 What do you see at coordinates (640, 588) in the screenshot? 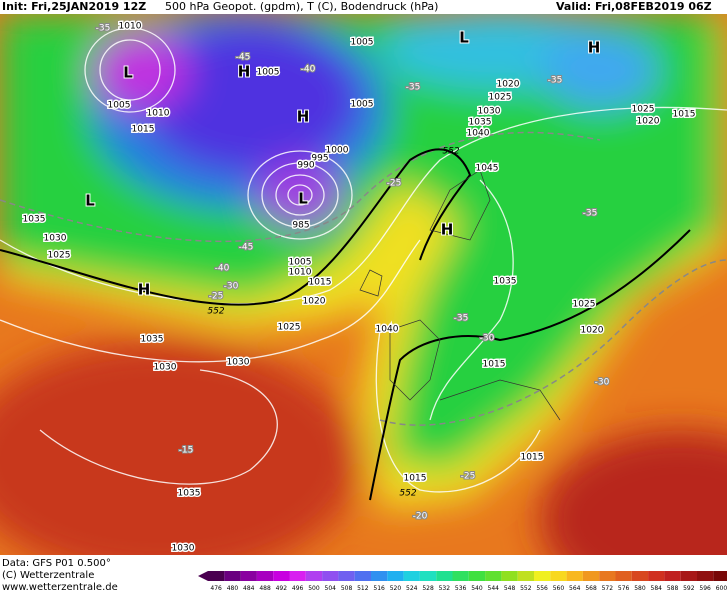
I see `scale-label: 580` at bounding box center [640, 588].